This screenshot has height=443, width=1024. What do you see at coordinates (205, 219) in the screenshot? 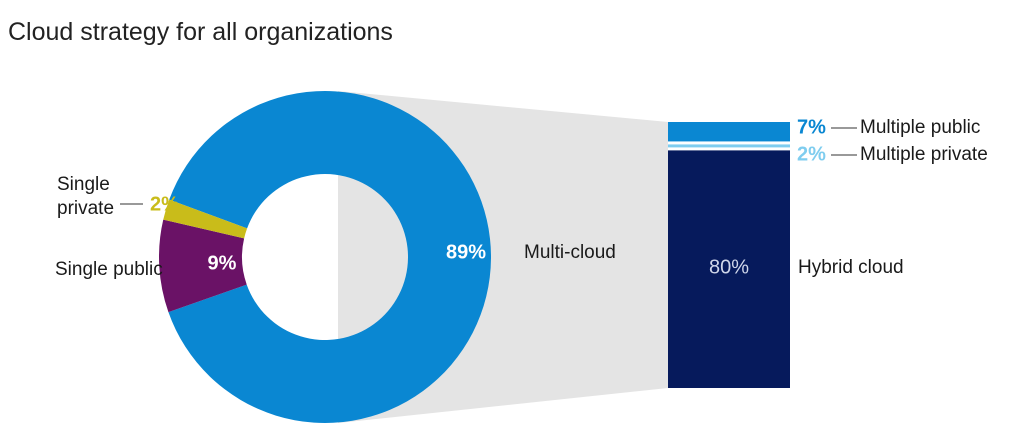
I see `slice-single-private` at bounding box center [205, 219].